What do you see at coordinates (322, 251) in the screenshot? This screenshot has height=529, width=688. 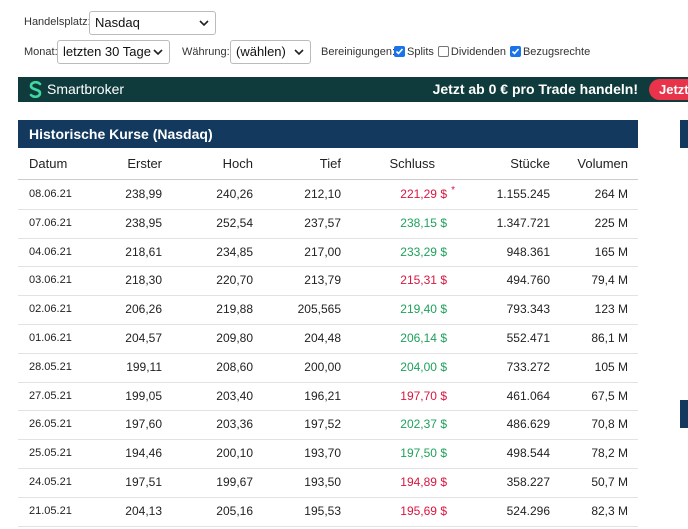 I see `table-cell: 217,00` at bounding box center [322, 251].